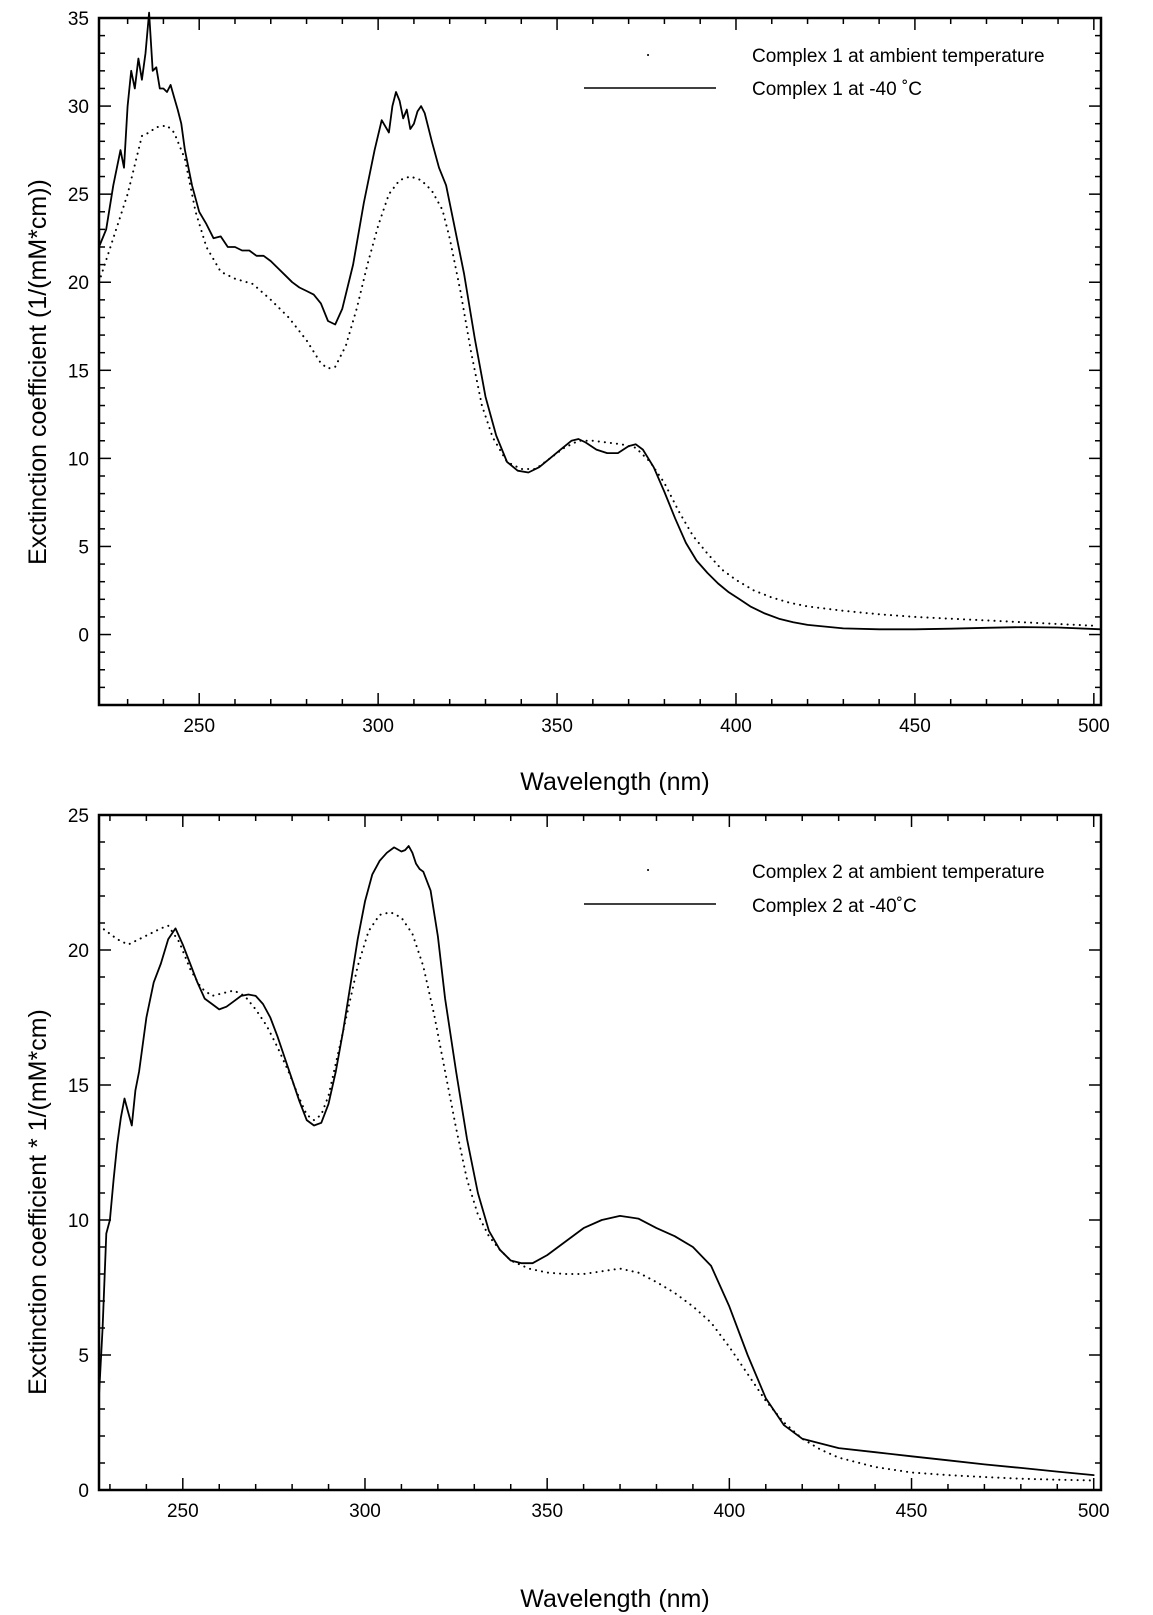 This screenshot has height=1615, width=1153. What do you see at coordinates (898, 56) in the screenshot?
I see `legend-1-label-ambient: Complex 1 at ambient temperature` at bounding box center [898, 56].